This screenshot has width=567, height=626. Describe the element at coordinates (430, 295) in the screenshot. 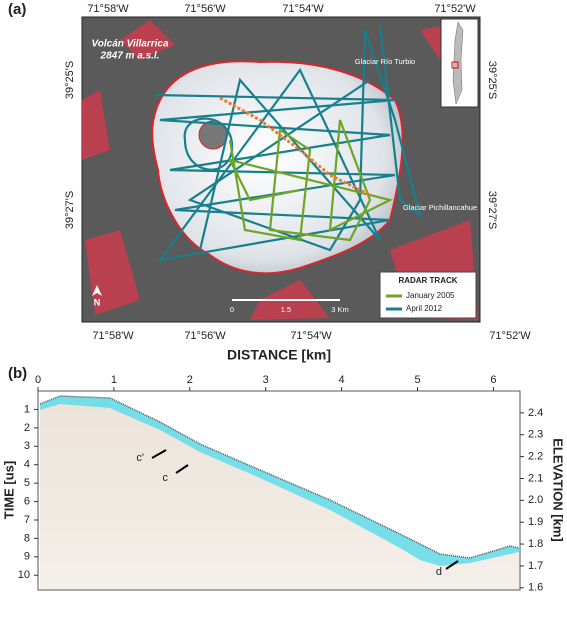

I see `legend-label: January 2005` at that location.